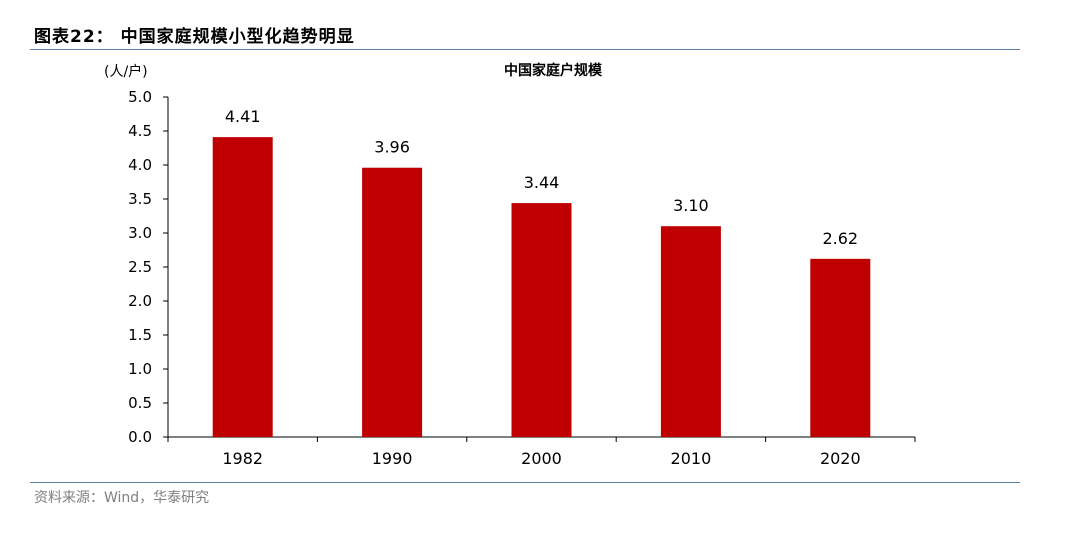  I want to click on y-tick-label: 2.0, so click(140, 301).